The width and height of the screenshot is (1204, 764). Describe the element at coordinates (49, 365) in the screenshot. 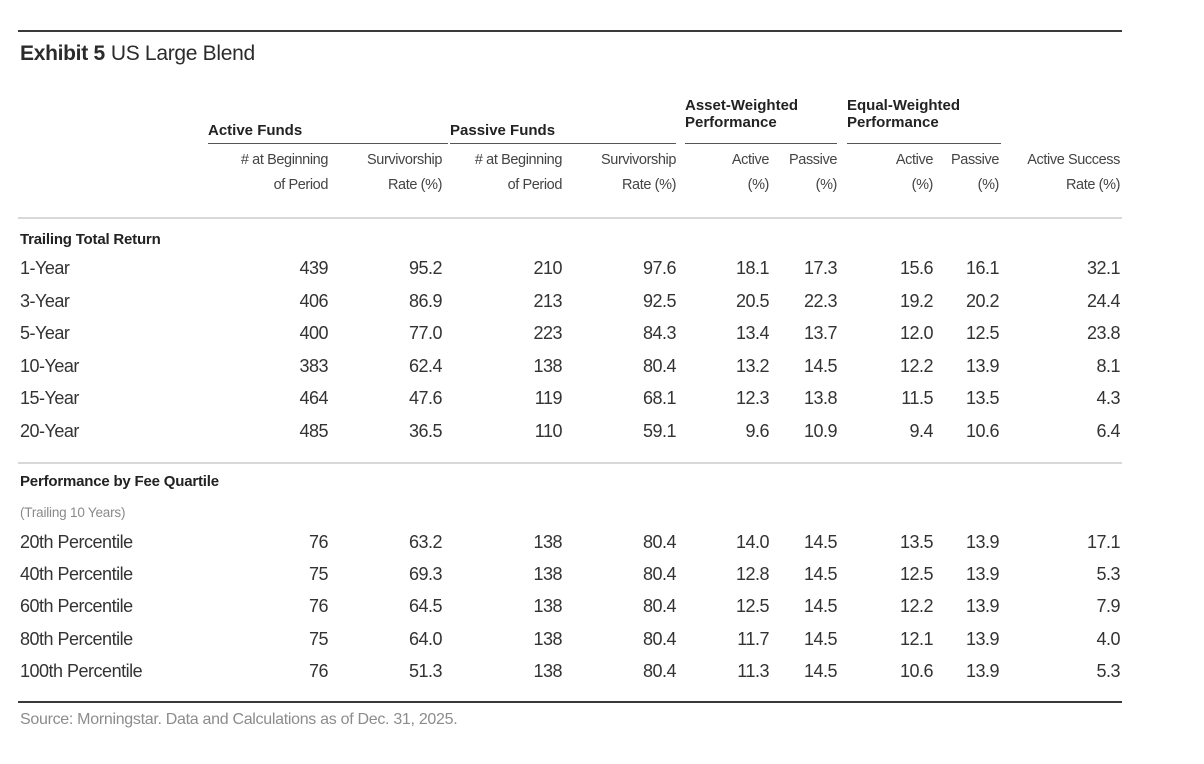

I see `row-label: 10-Year` at that location.